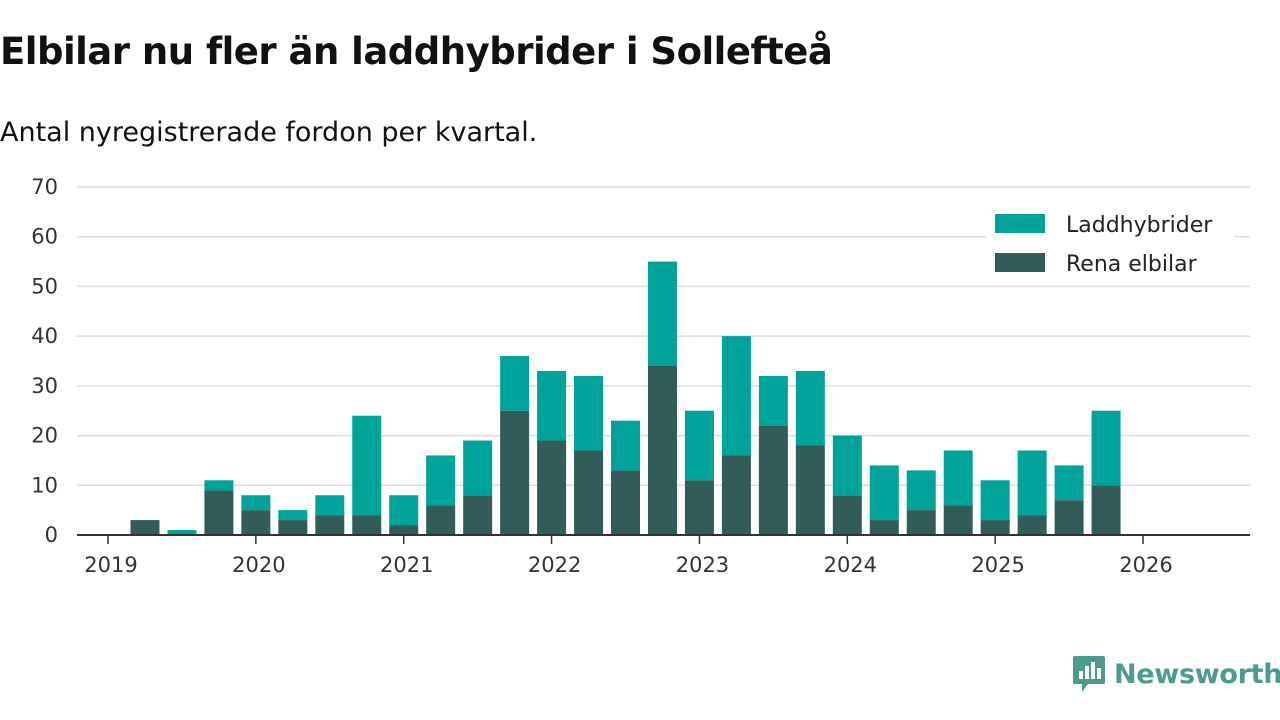  Describe the element at coordinates (44, 436) in the screenshot. I see `y-tick-label: 20` at that location.